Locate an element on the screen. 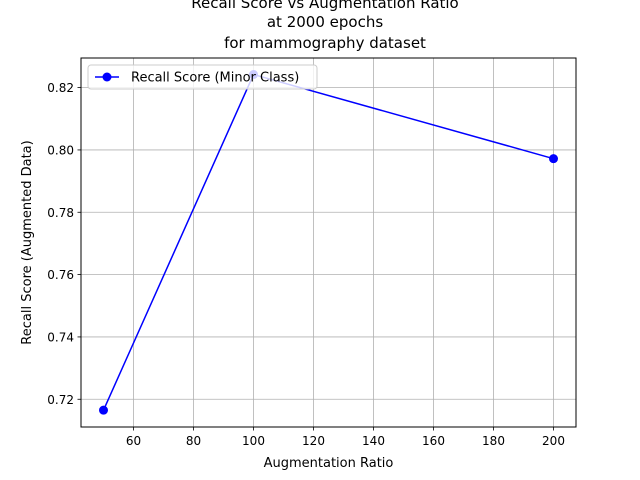  y-tick-label: 0.76 is located at coordinates (60, 275).